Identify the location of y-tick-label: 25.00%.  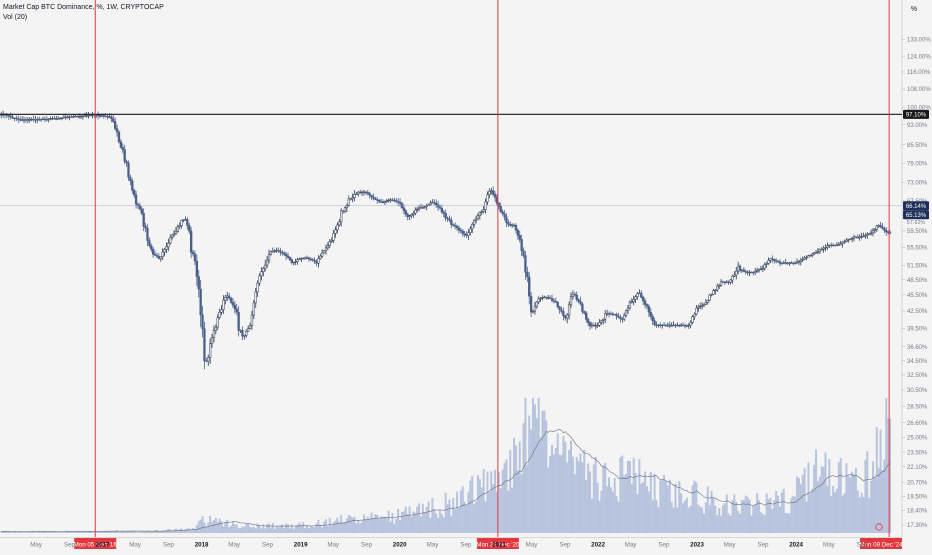
(917, 439).